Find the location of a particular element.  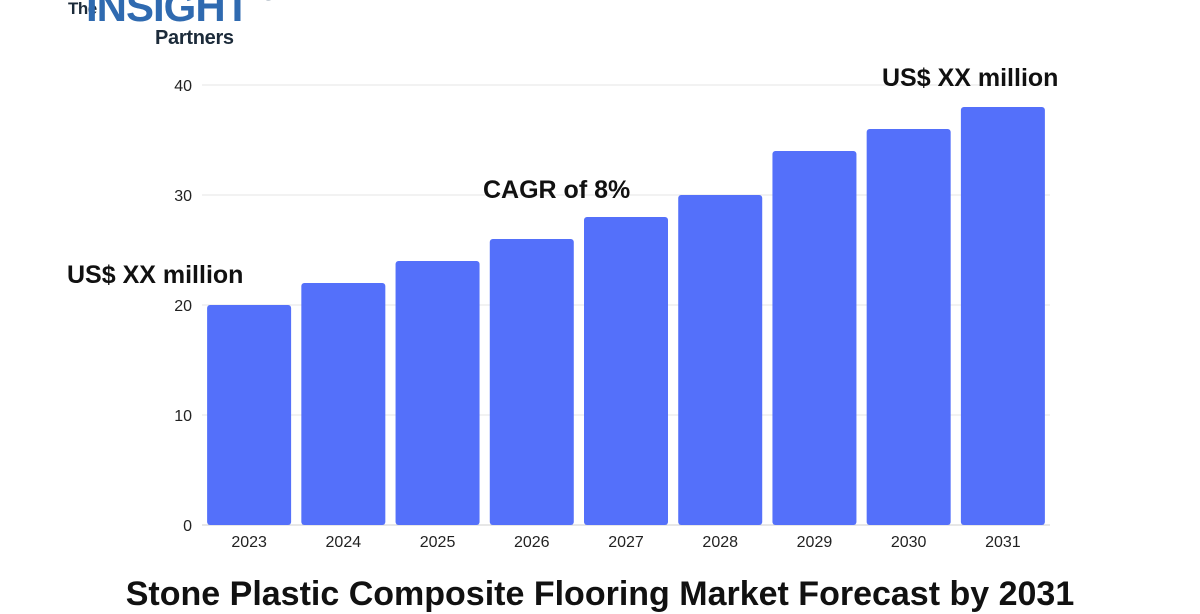

bar-2028 is located at coordinates (720, 360).